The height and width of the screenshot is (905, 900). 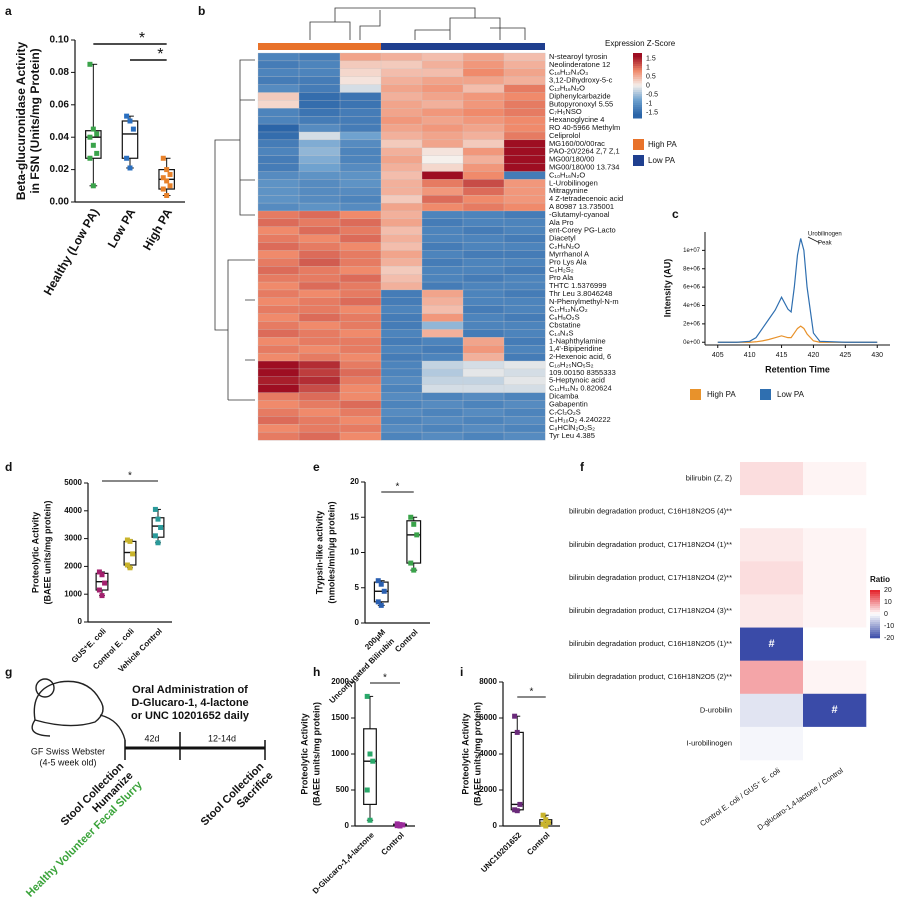 I want to click on colorbar-tick-label: 1, so click(x=648, y=67).